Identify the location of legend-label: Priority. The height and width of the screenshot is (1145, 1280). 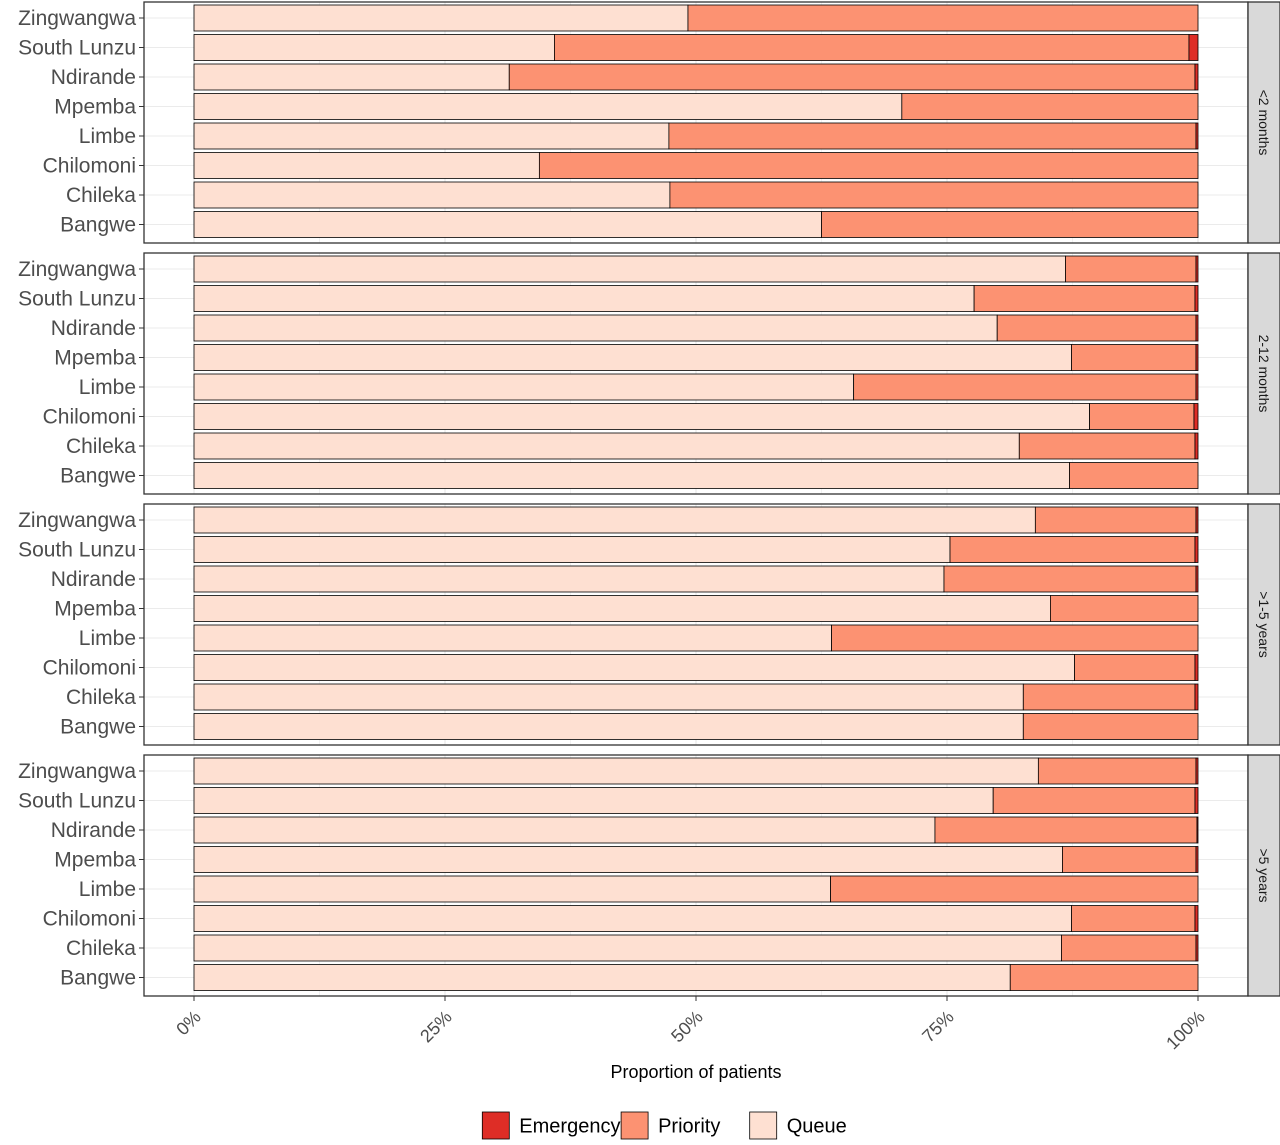
(689, 1127).